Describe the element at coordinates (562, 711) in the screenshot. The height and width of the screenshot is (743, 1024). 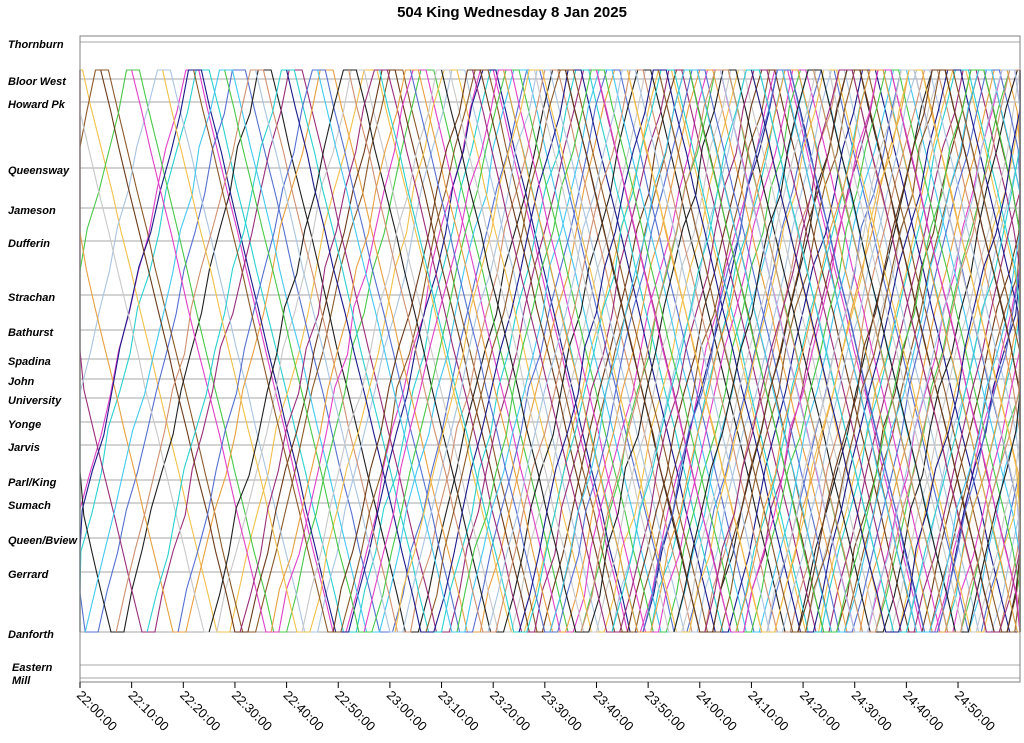
I see `time-tick-label: 23:30:00` at that location.